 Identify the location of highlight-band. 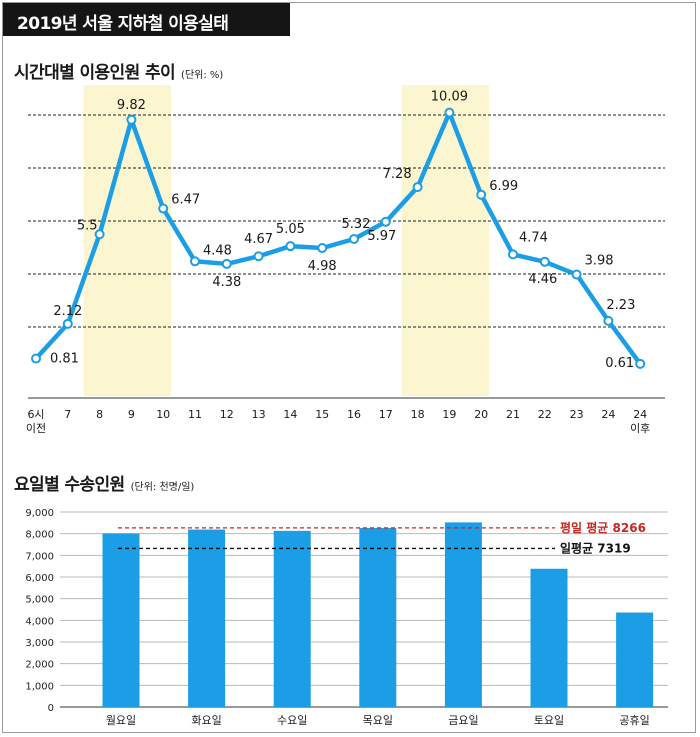
(445, 240).